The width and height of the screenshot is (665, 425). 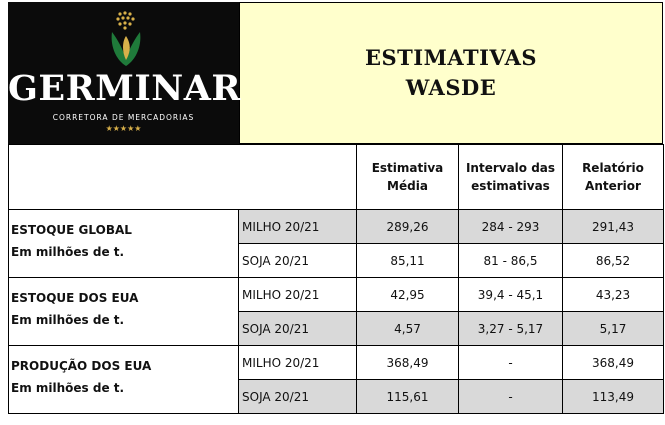 I want to click on media-cell: 115,61, so click(x=407, y=396).